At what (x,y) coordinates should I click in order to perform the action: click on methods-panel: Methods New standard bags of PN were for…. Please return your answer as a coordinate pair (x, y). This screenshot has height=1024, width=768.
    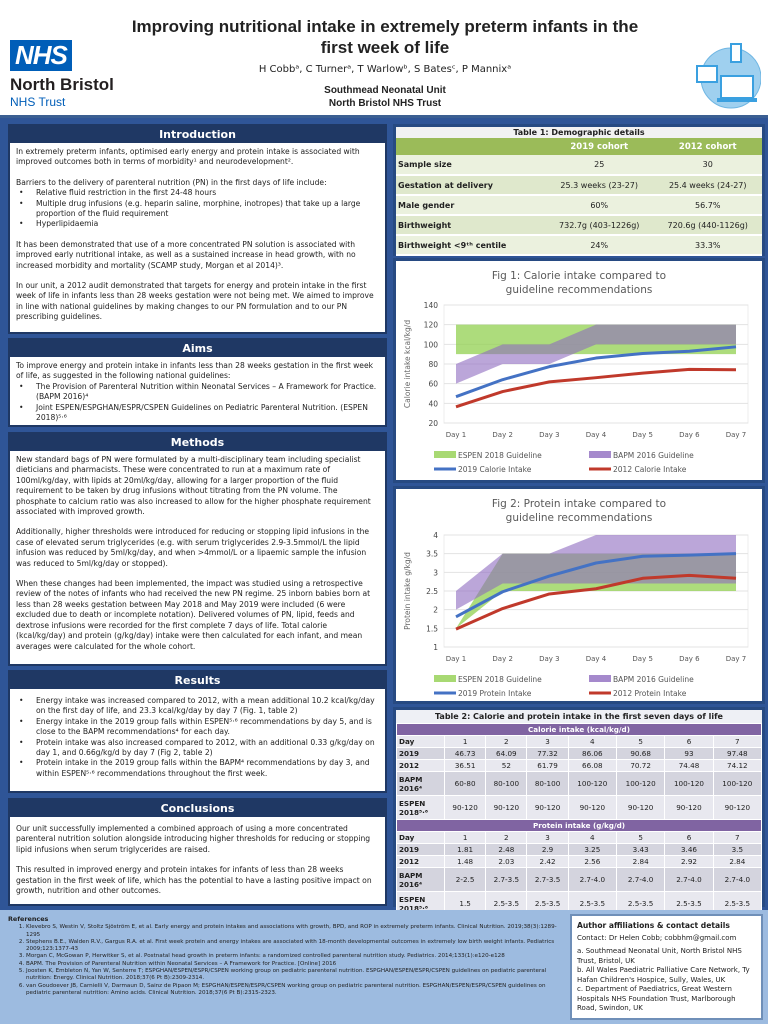
    Looking at the image, I should click on (197, 549).